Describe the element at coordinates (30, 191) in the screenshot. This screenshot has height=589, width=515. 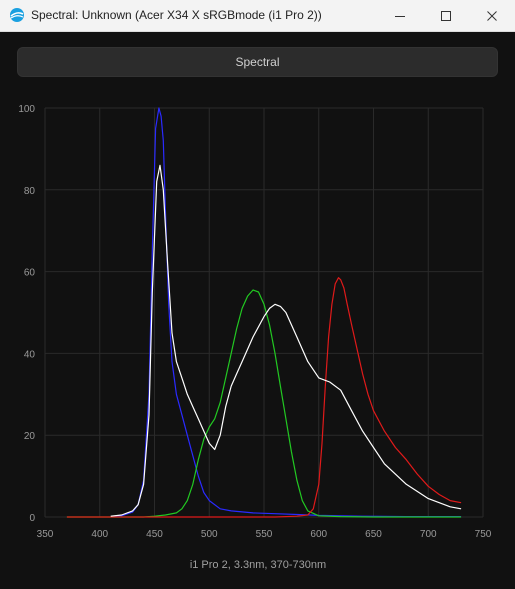
I see `y-tick-label: 80` at that location.